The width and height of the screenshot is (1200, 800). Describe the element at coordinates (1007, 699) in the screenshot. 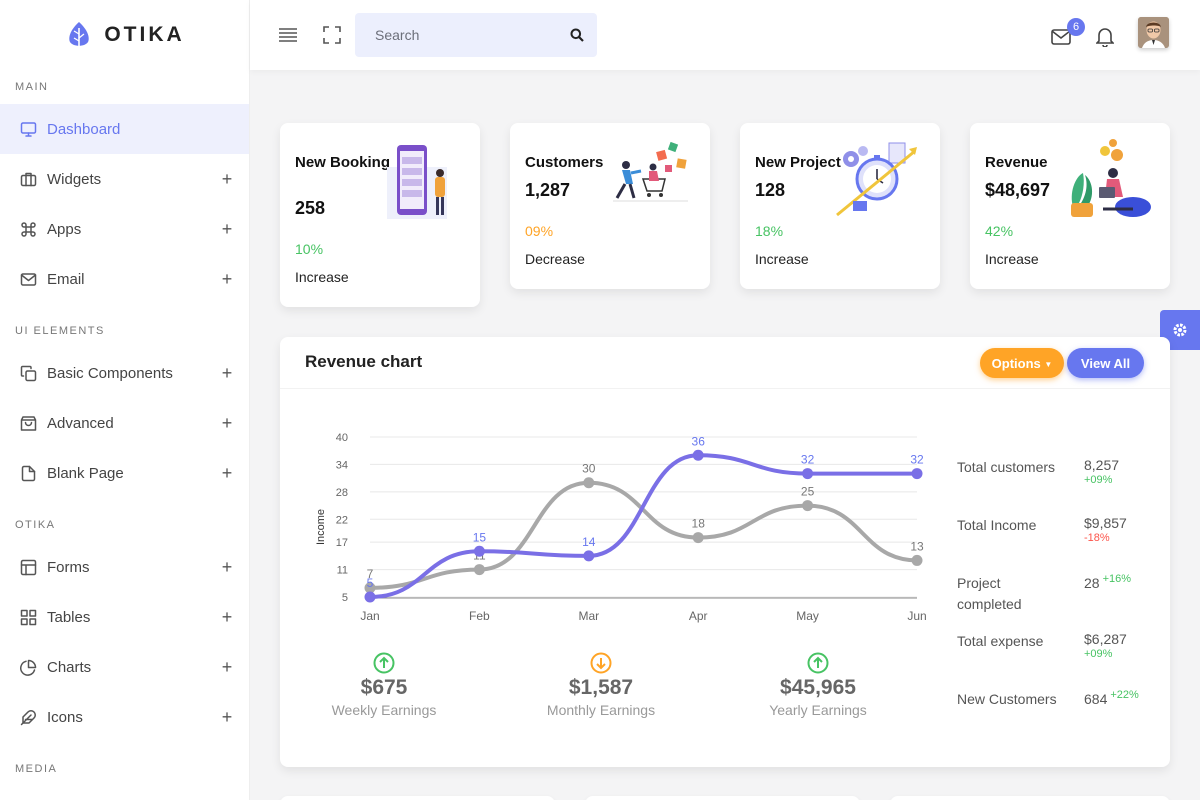

I see `summary-label: New Customers` at that location.